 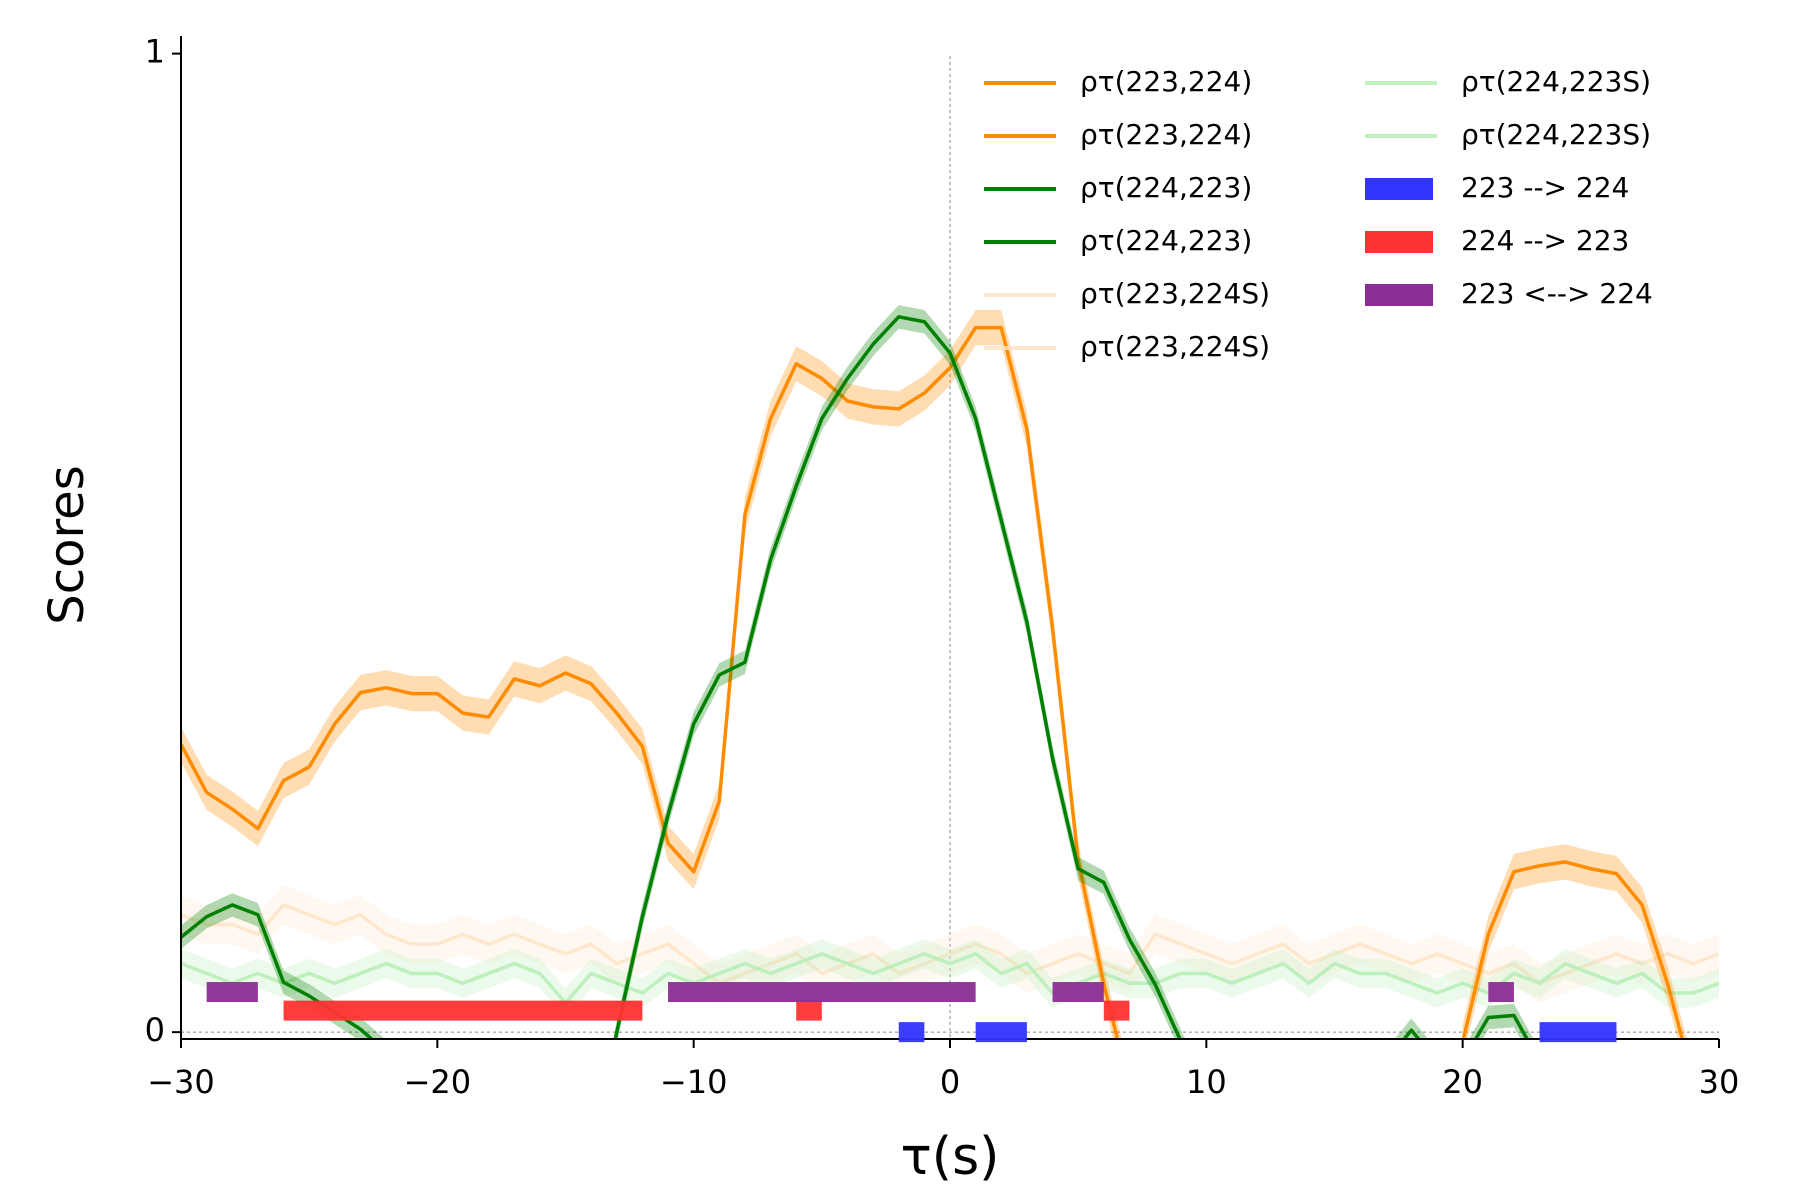 What do you see at coordinates (67, 544) in the screenshot?
I see `y-axis-label: Scores` at bounding box center [67, 544].